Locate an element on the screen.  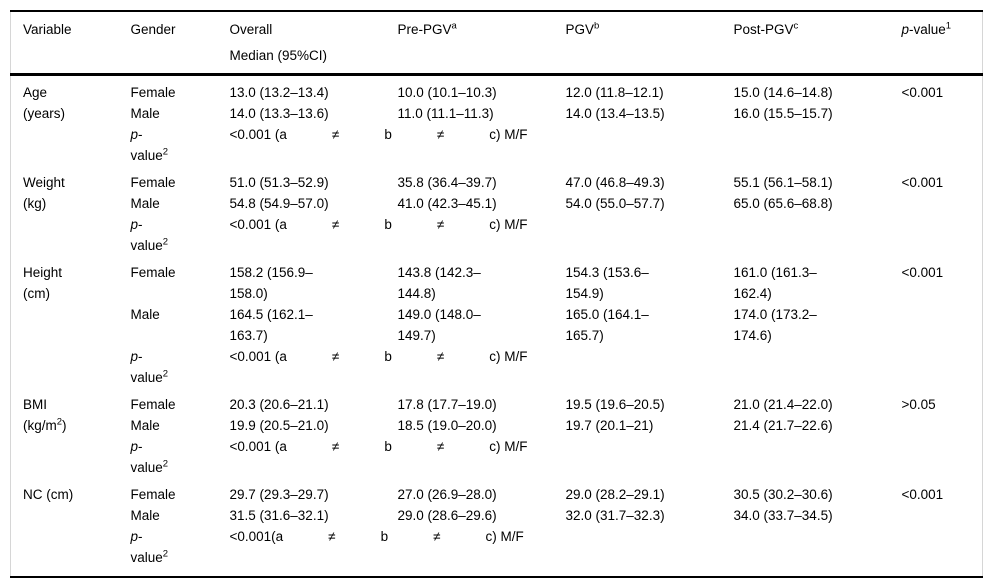
value-cell: 17.8 (17.7–19.0) is located at coordinates (447, 404).